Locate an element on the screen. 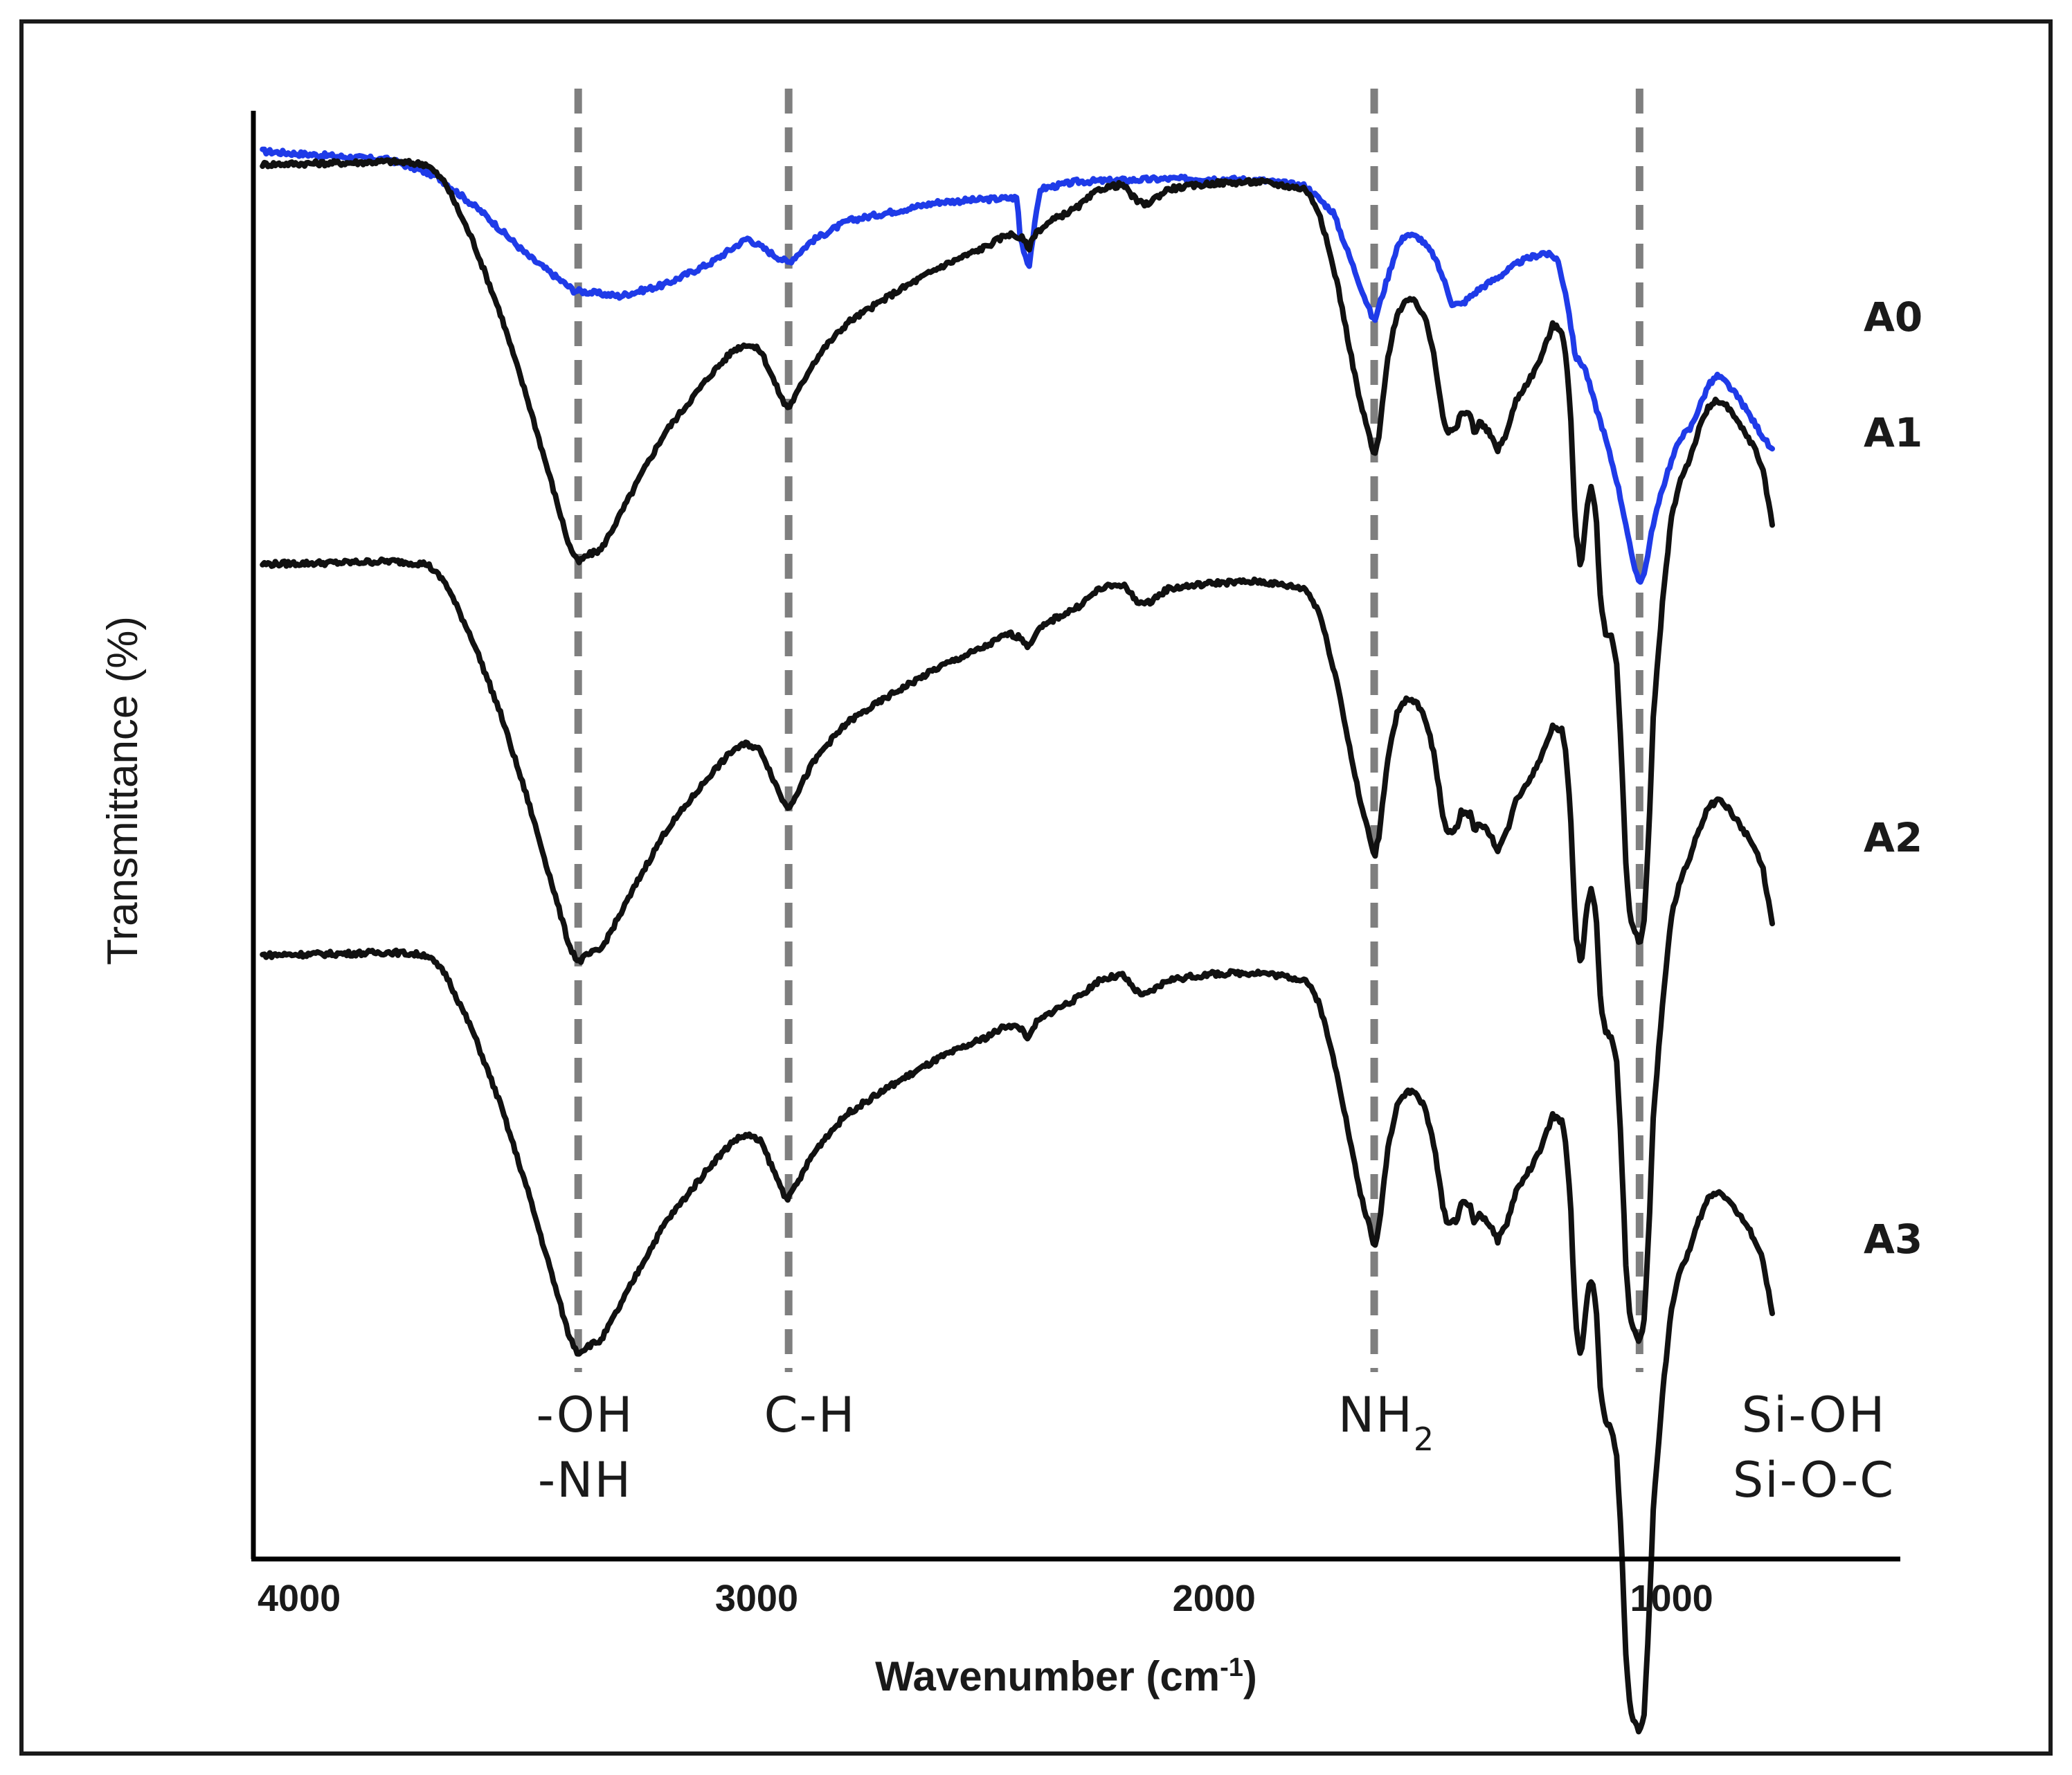 The width and height of the screenshot is (2072, 1775). annotation-0: -OH -NH is located at coordinates (585, 1447).